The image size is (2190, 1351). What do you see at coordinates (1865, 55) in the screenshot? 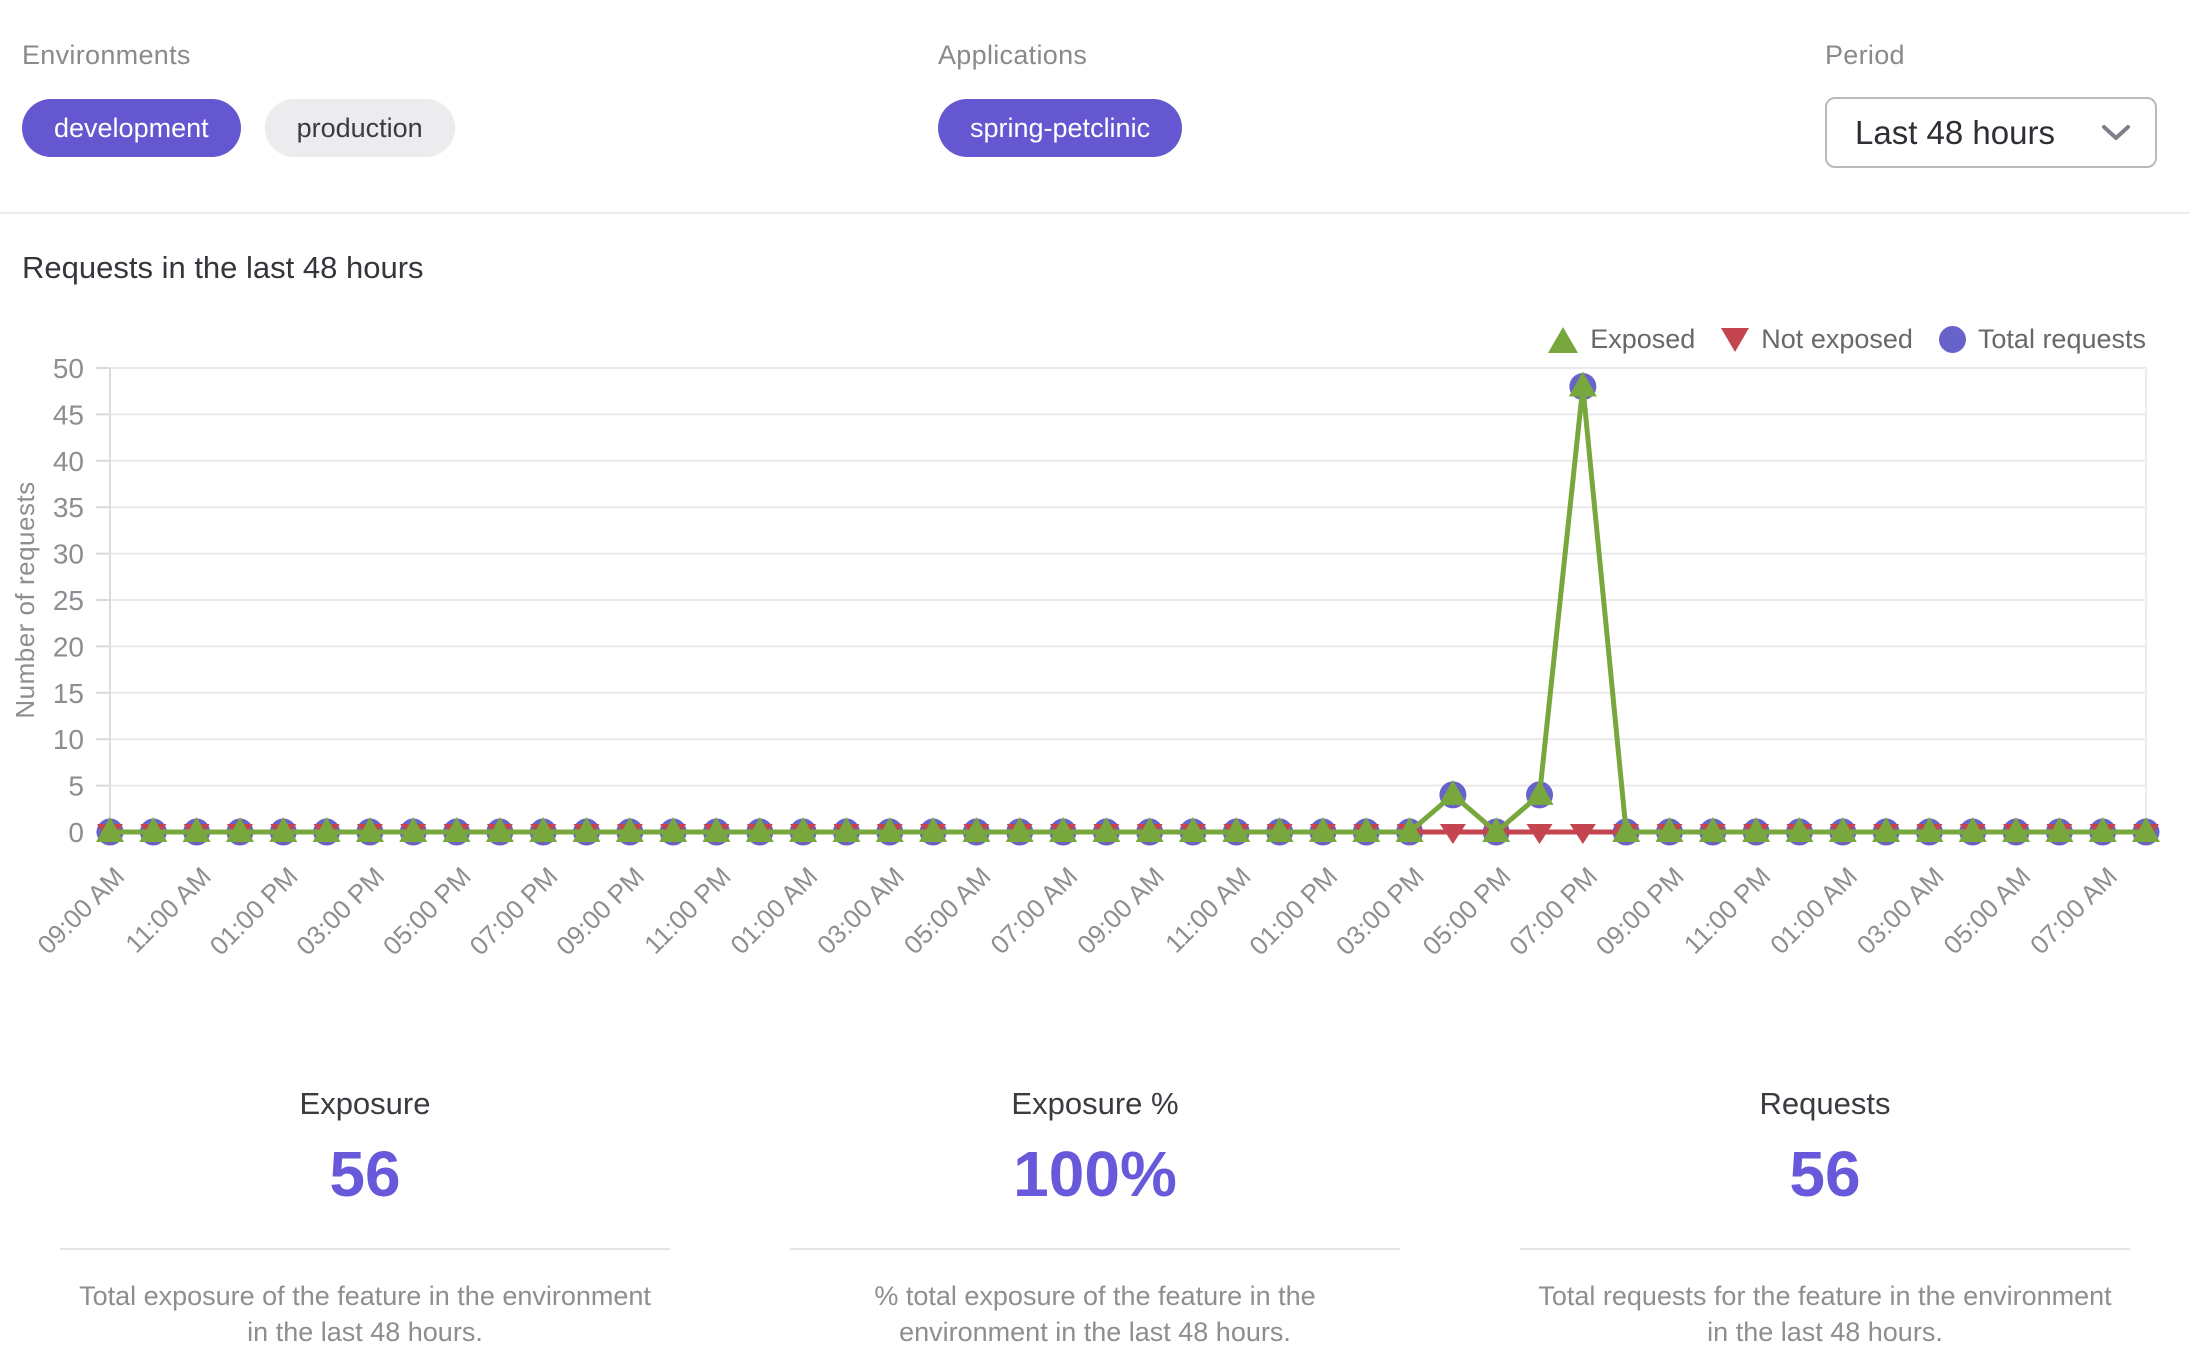
I see `period-label: Period` at bounding box center [1865, 55].